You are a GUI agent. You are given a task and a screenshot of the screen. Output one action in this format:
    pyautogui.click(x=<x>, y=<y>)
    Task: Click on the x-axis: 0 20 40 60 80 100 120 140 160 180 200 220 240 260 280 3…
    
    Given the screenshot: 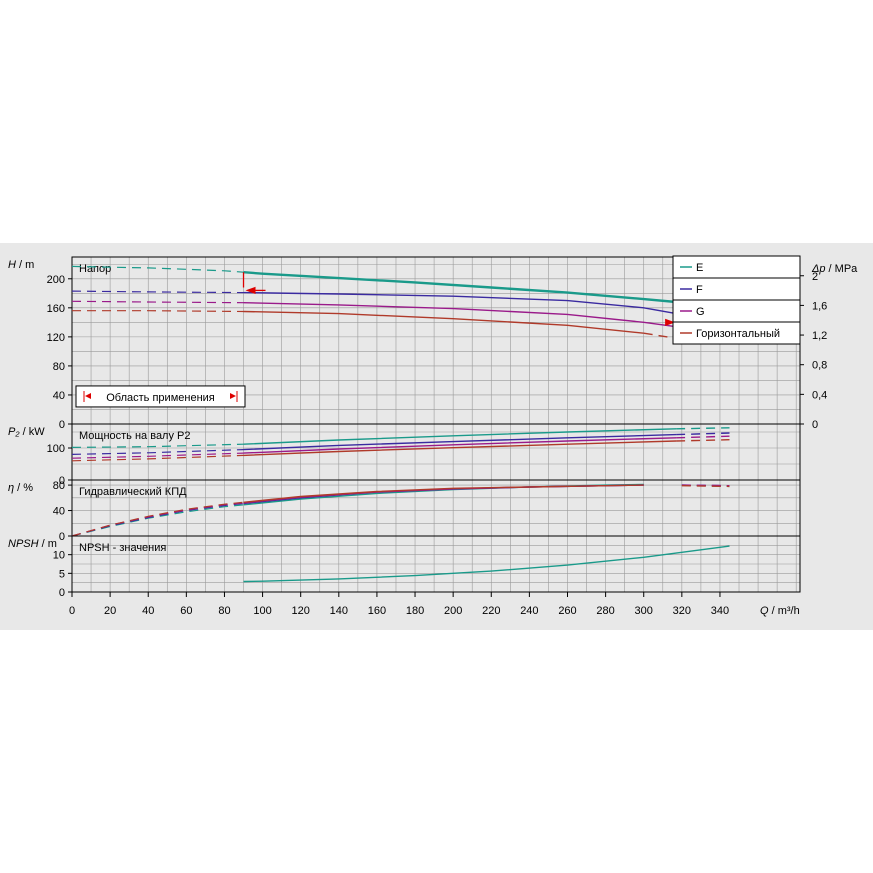 What is the action you would take?
    pyautogui.click(x=434, y=604)
    